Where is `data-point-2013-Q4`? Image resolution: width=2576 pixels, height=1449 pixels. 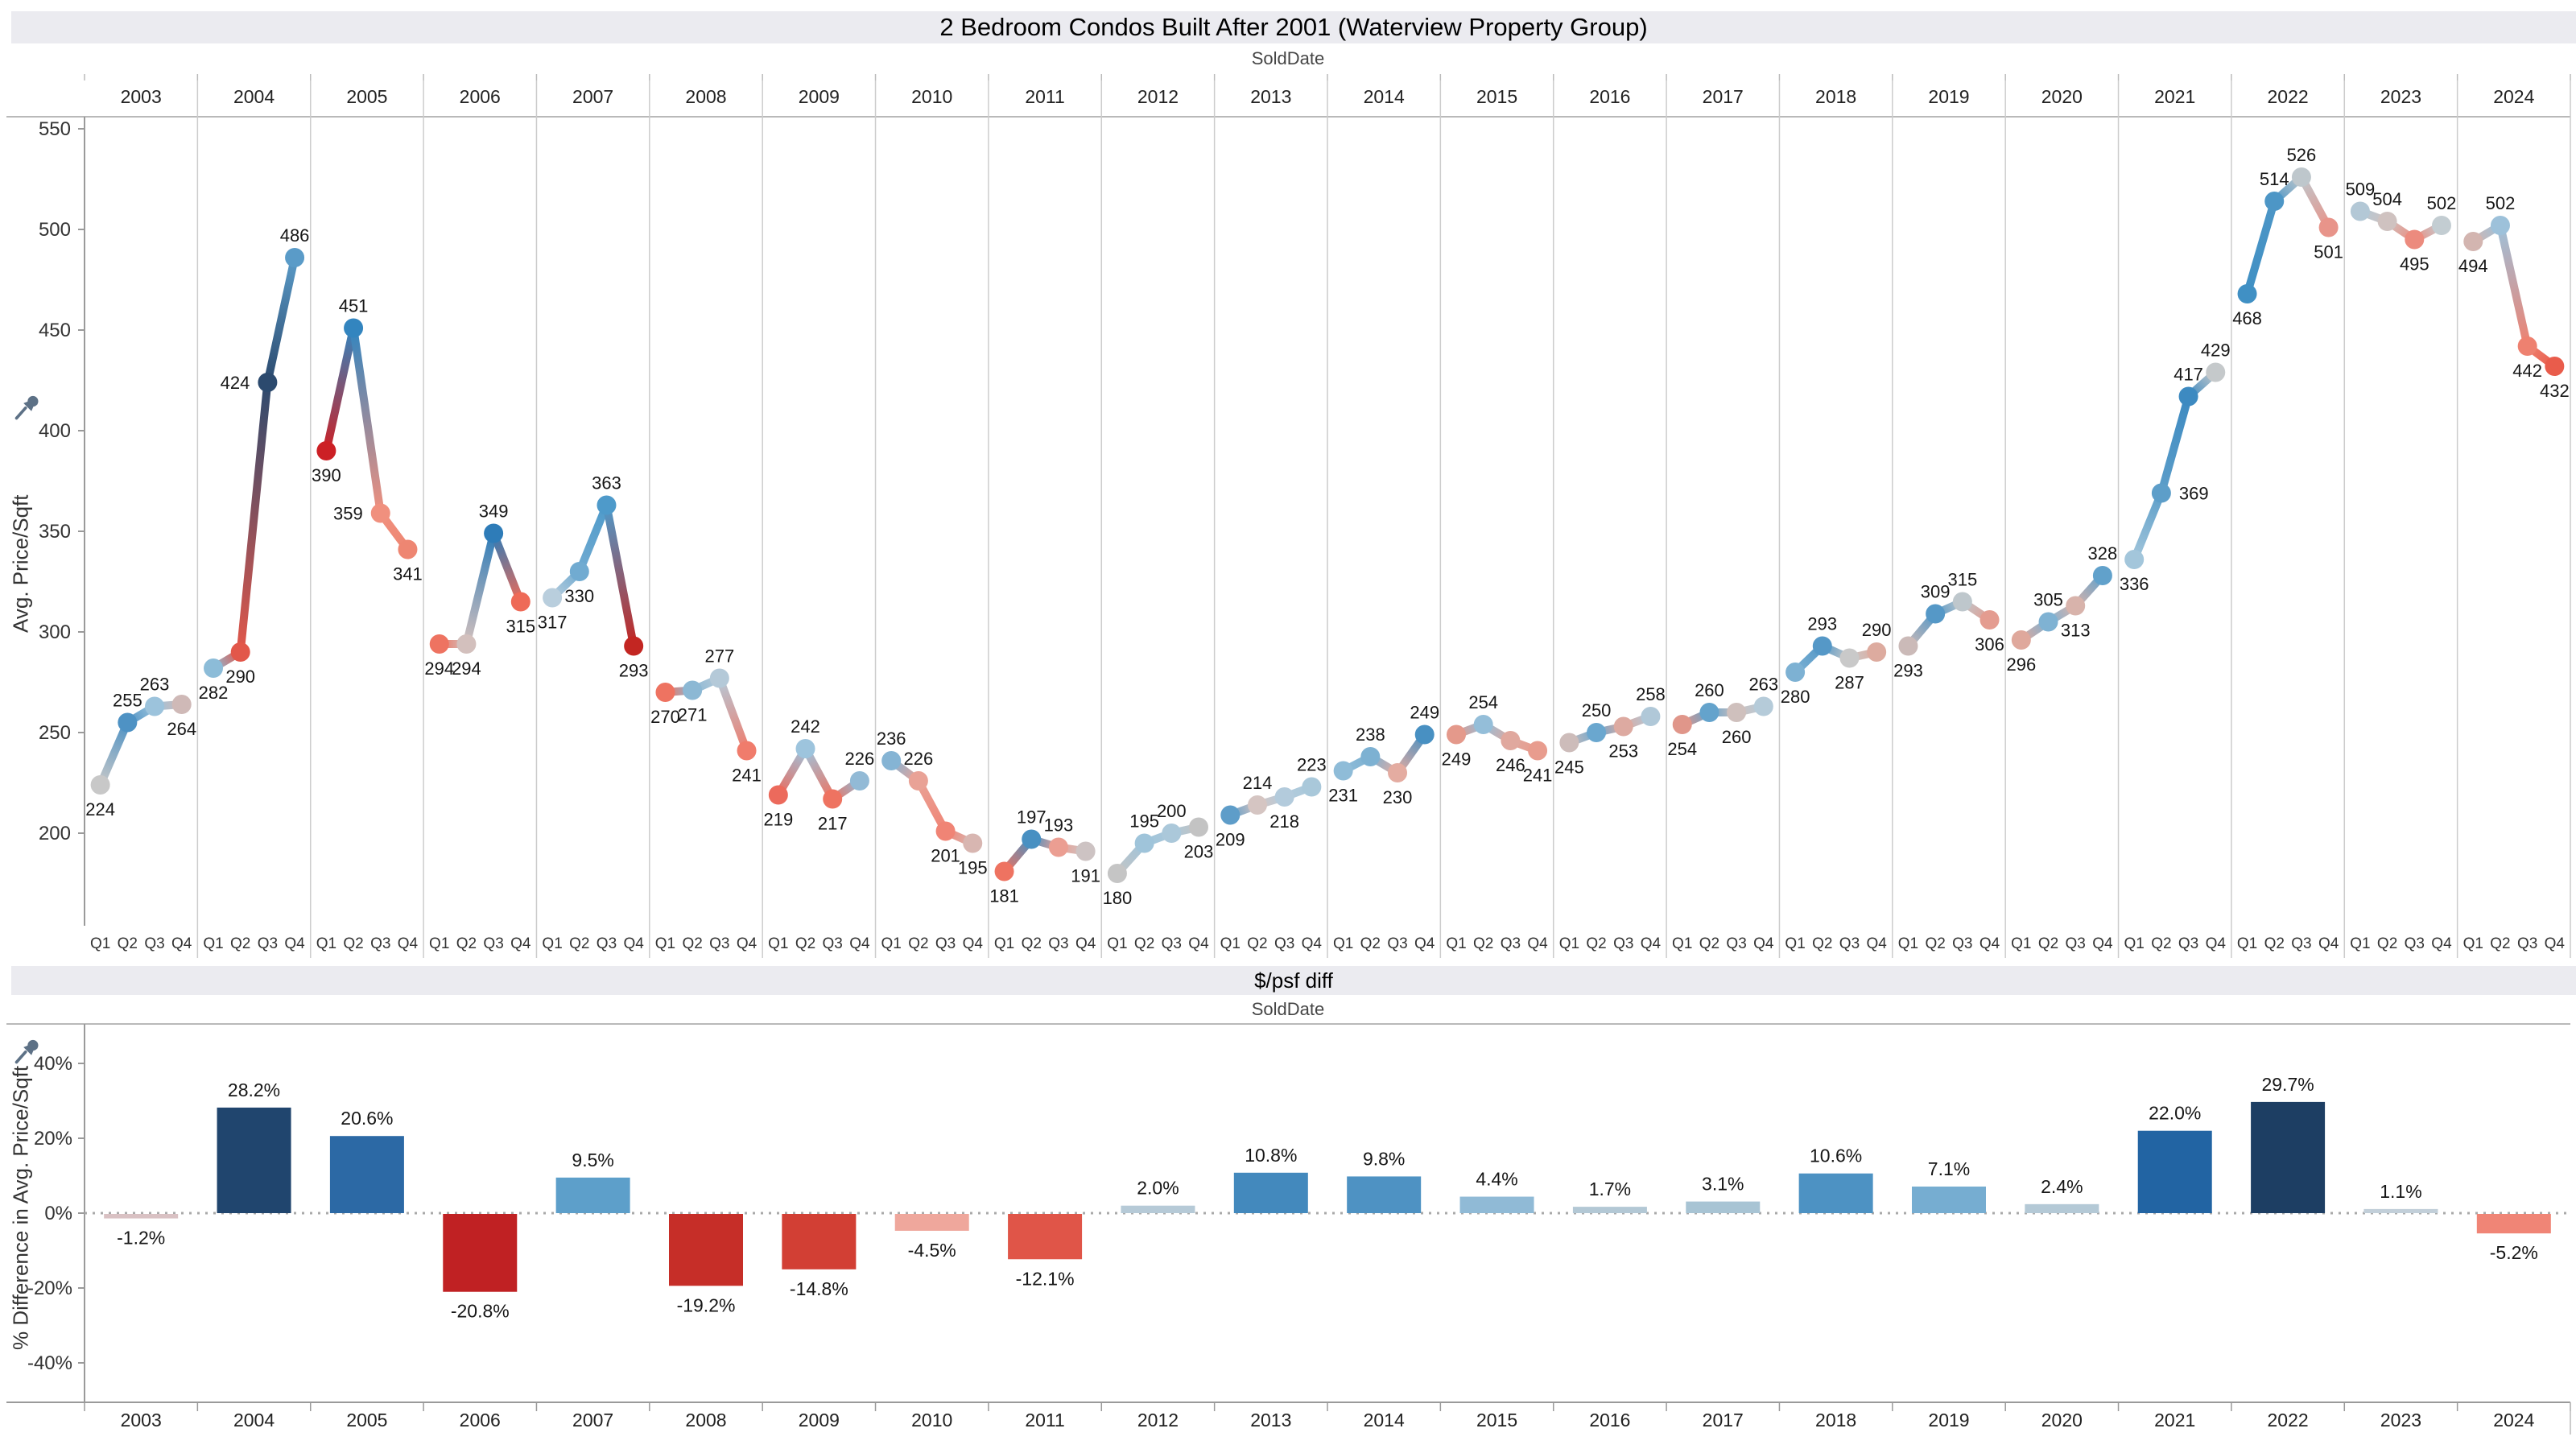 data-point-2013-Q4 is located at coordinates (1312, 787).